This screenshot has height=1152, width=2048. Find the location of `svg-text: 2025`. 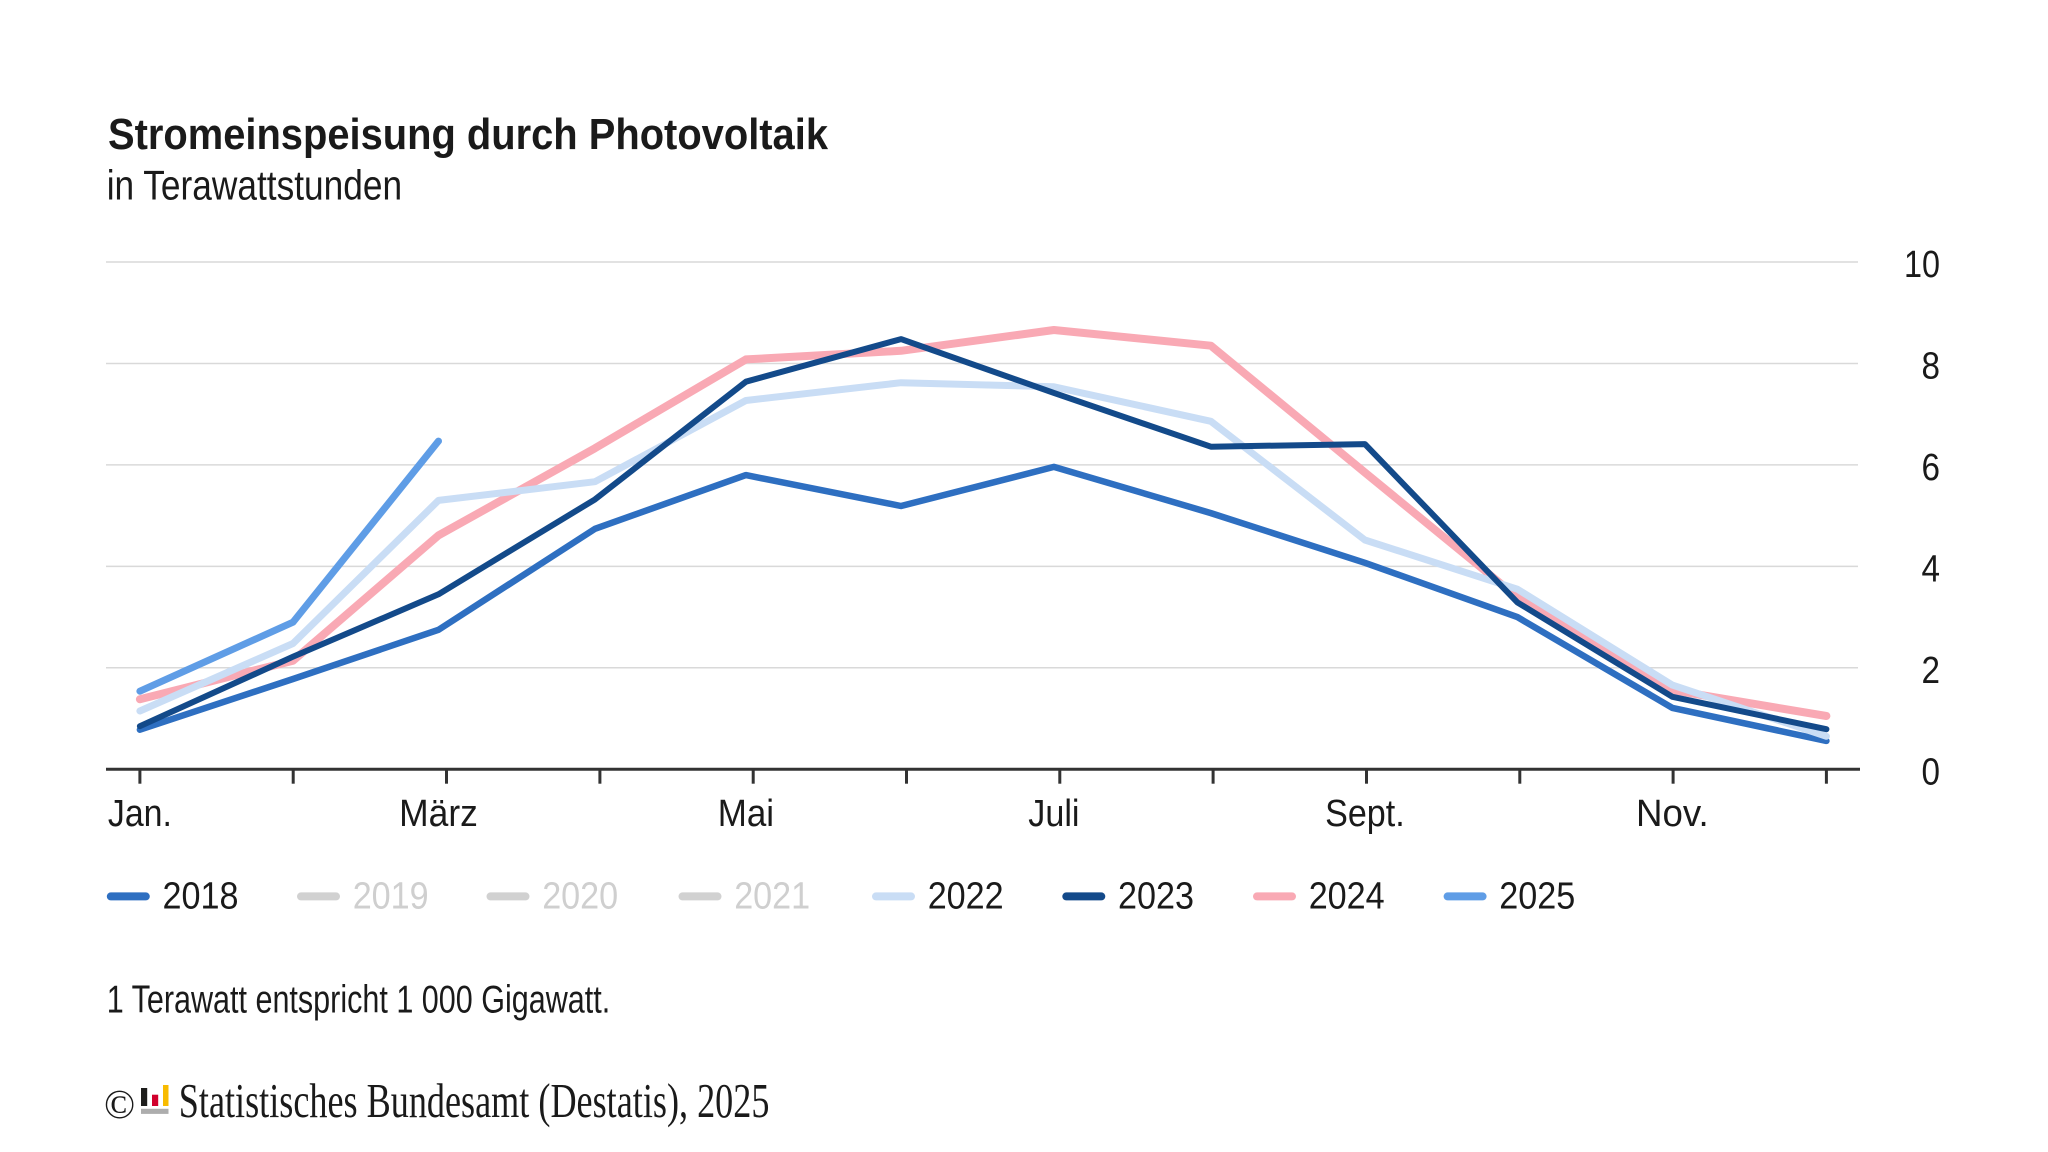

svg-text: 2025 is located at coordinates (1537, 895).